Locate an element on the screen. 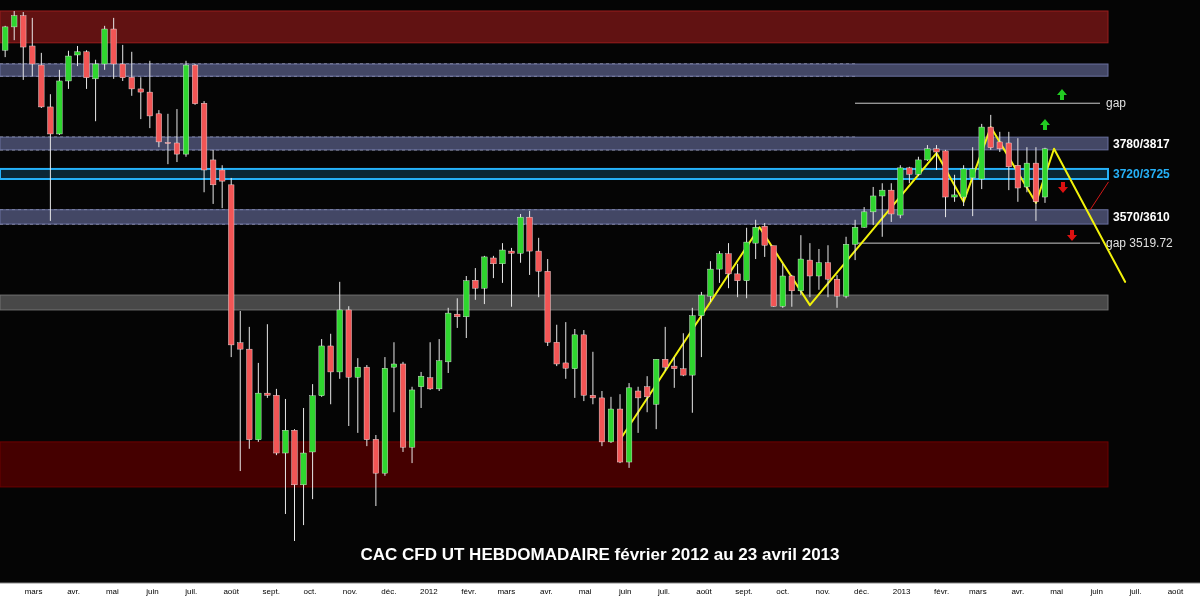 This screenshot has height=600, width=1200. text: CAC CFD UT HEBDOMADAIRE février 2012 au 23 avril 2013 is located at coordinates (600, 554).